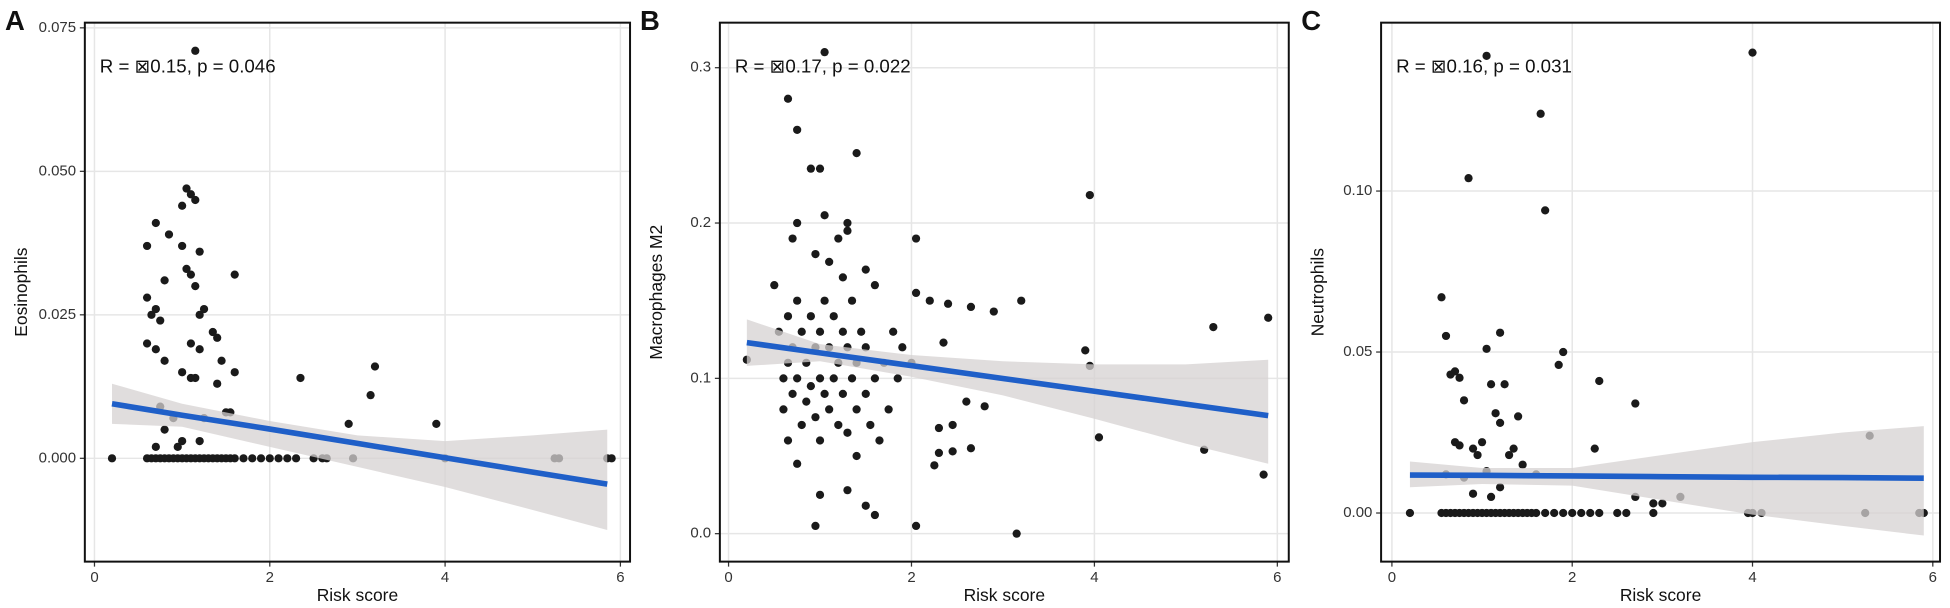 This screenshot has width=1950, height=608. I want to click on y-tick-label: 0.050, so click(57, 170).